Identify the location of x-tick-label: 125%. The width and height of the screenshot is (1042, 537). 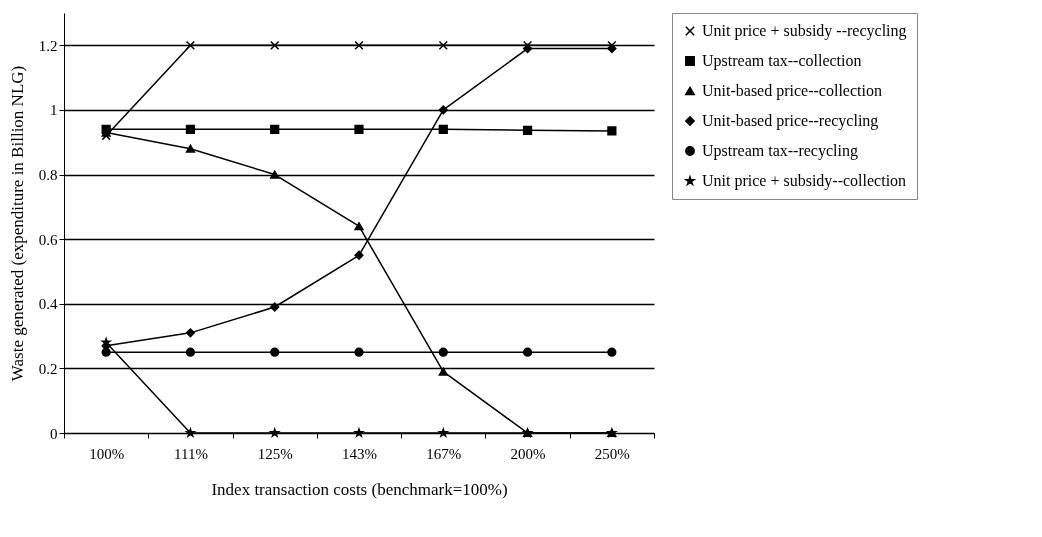
(275, 453).